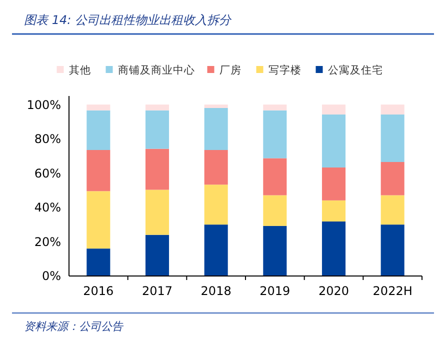  Describe the element at coordinates (392, 291) in the screenshot. I see `x-tick-label: 2022H` at that location.